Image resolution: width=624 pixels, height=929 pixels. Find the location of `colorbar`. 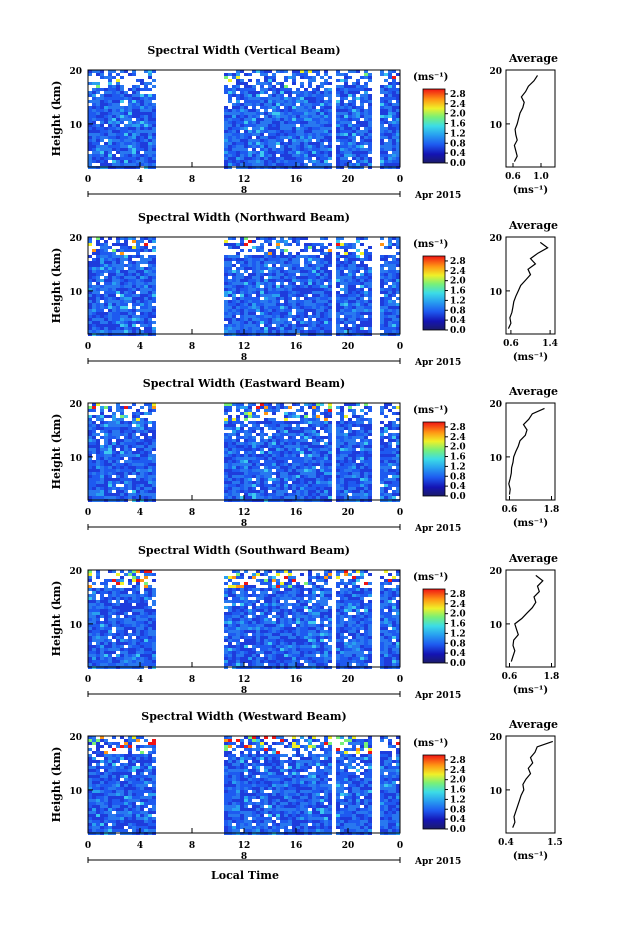

colorbar is located at coordinates (434, 126).